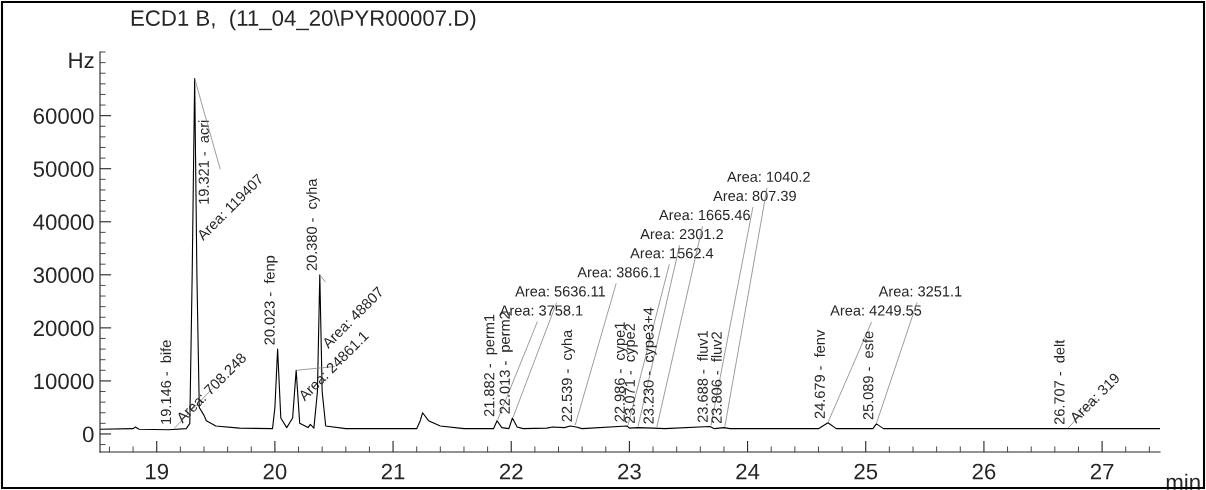 The height and width of the screenshot is (490, 1206). What do you see at coordinates (748, 471) in the screenshot?
I see `x-tick-label: 24` at bounding box center [748, 471].